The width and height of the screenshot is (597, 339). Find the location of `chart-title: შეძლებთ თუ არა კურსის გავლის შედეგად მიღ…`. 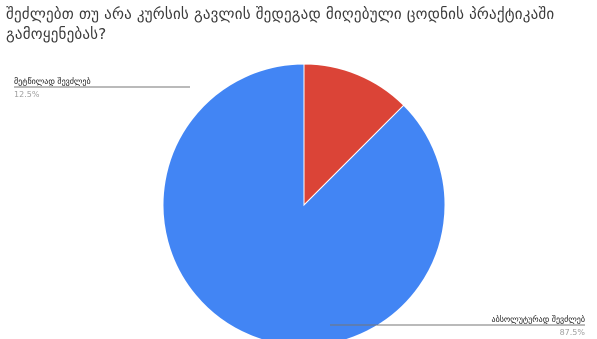

chart-title: შეძლებთ თუ არა კურსის გავლის შედეგად მიღ… is located at coordinates (280, 24).